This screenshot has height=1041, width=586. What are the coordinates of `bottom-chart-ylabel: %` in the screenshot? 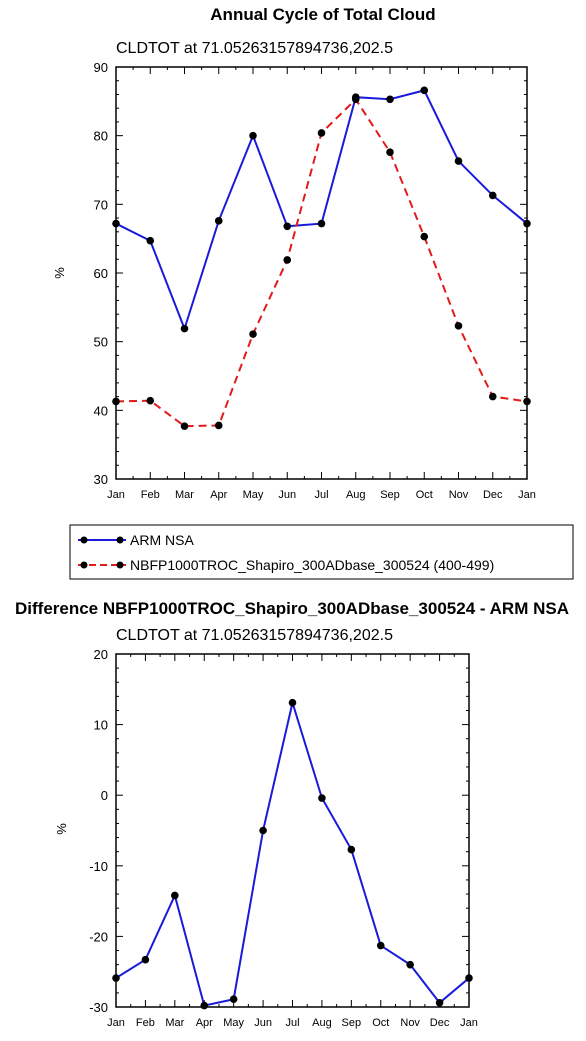 It's located at (61, 829).